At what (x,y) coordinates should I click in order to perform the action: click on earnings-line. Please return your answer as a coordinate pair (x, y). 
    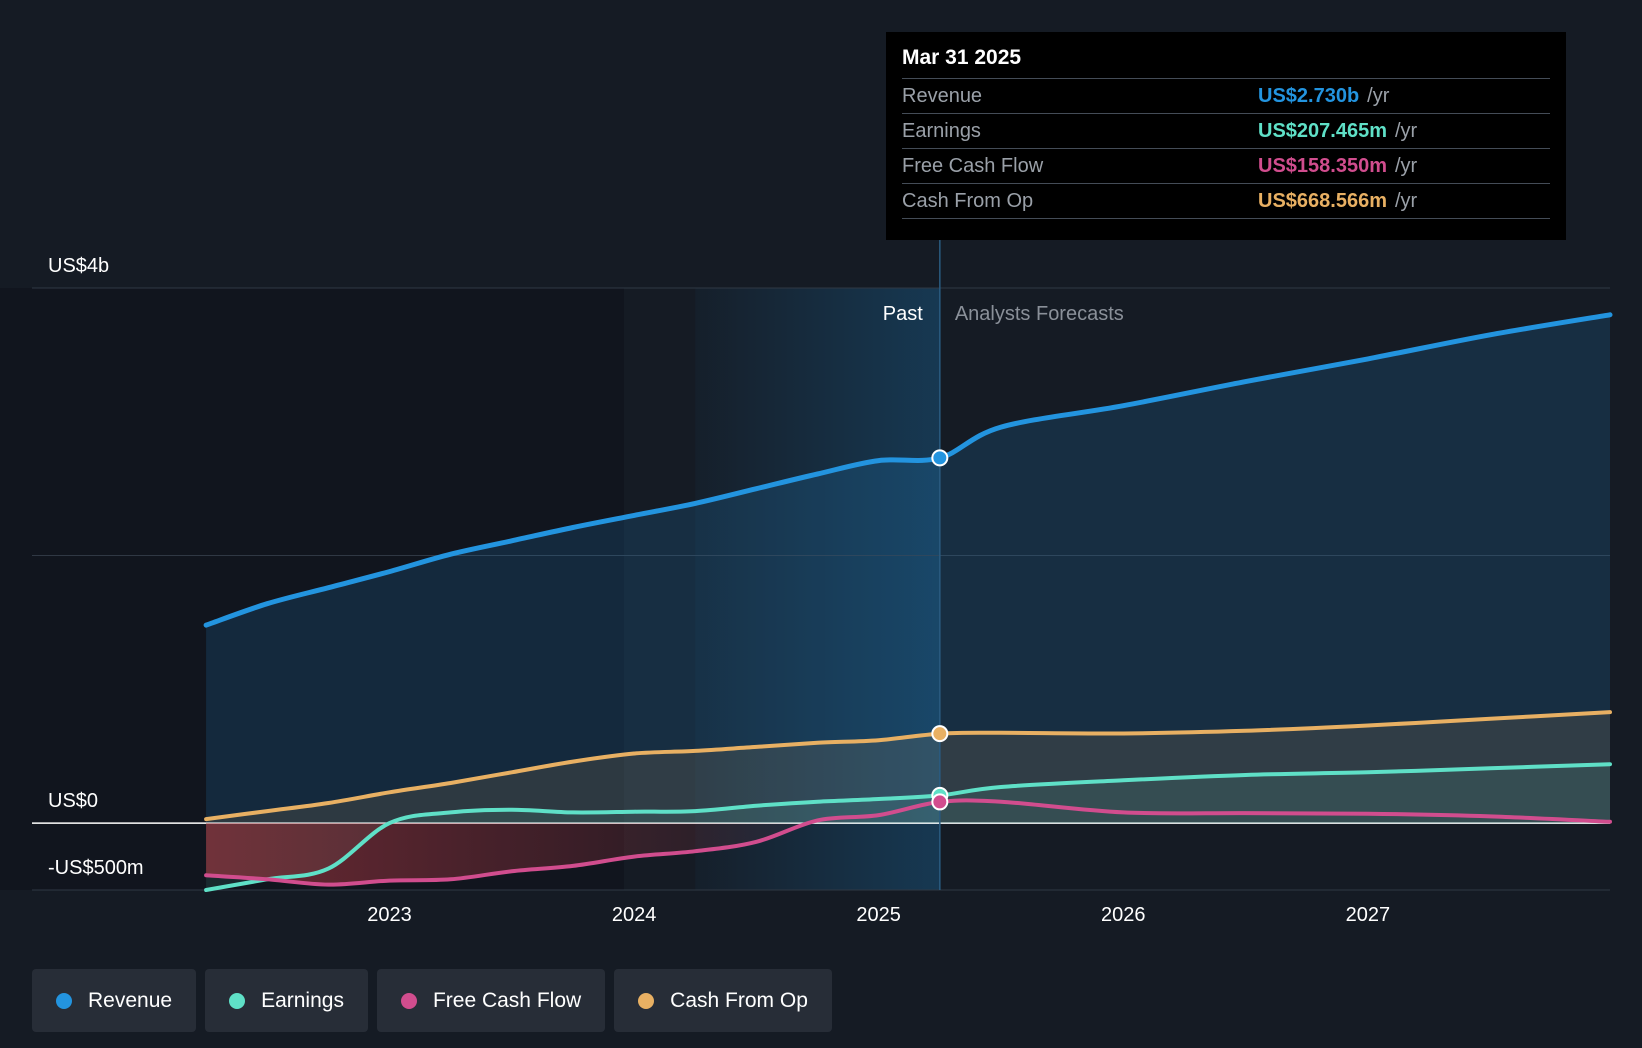
    Looking at the image, I should click on (908, 827).